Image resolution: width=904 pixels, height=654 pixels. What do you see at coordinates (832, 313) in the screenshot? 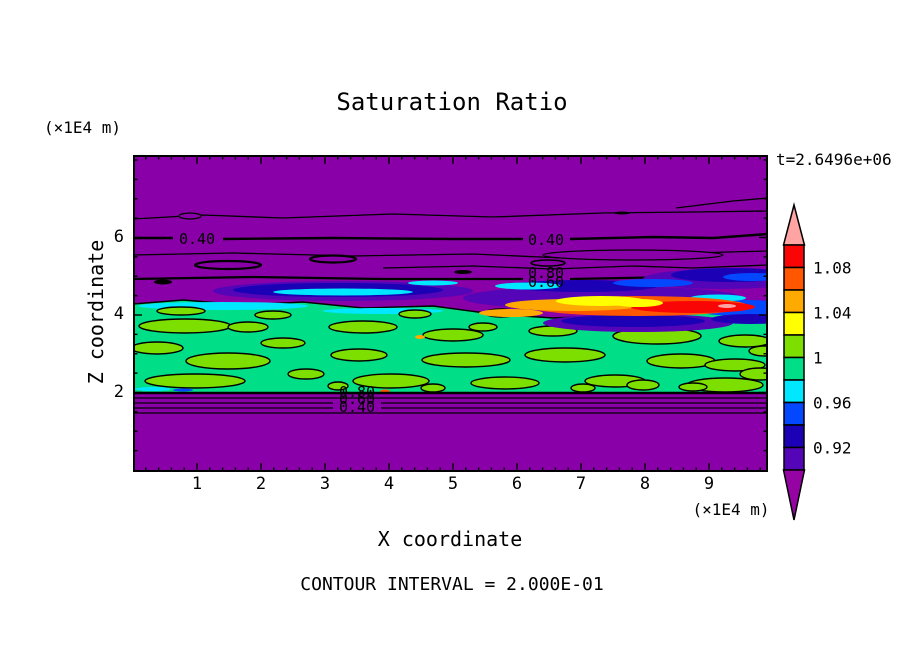
I see `colorbar-label: 1.04` at bounding box center [832, 313].